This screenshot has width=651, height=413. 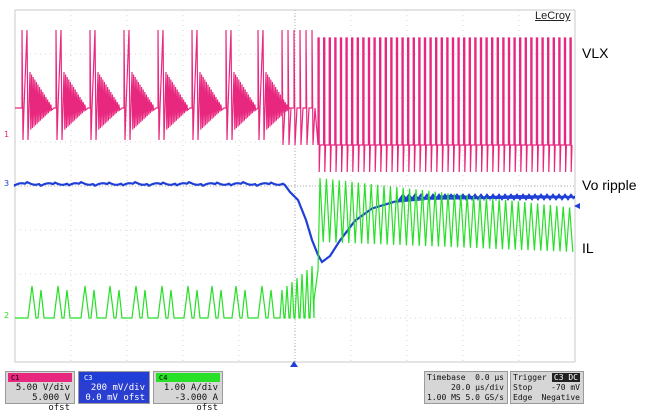 I want to click on channel-offset: -3.000 A ofst, so click(x=196, y=403).